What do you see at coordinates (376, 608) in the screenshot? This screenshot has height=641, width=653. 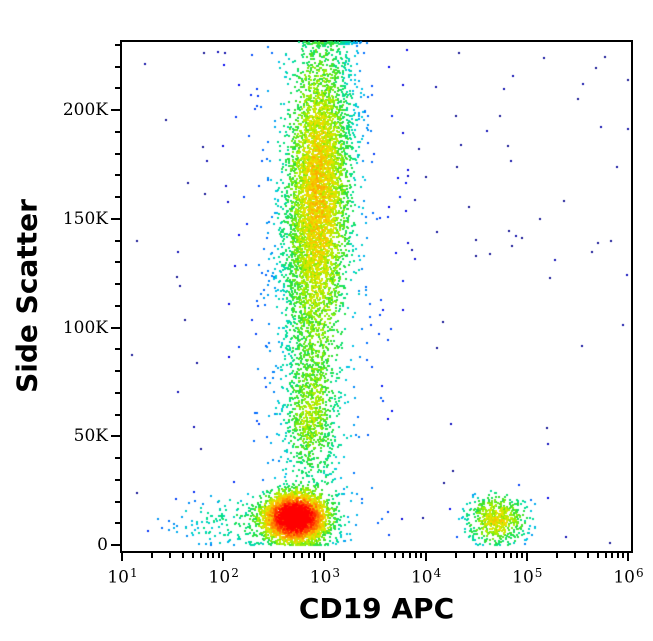 I see `x-axis-title: CD19 APC` at bounding box center [376, 608].